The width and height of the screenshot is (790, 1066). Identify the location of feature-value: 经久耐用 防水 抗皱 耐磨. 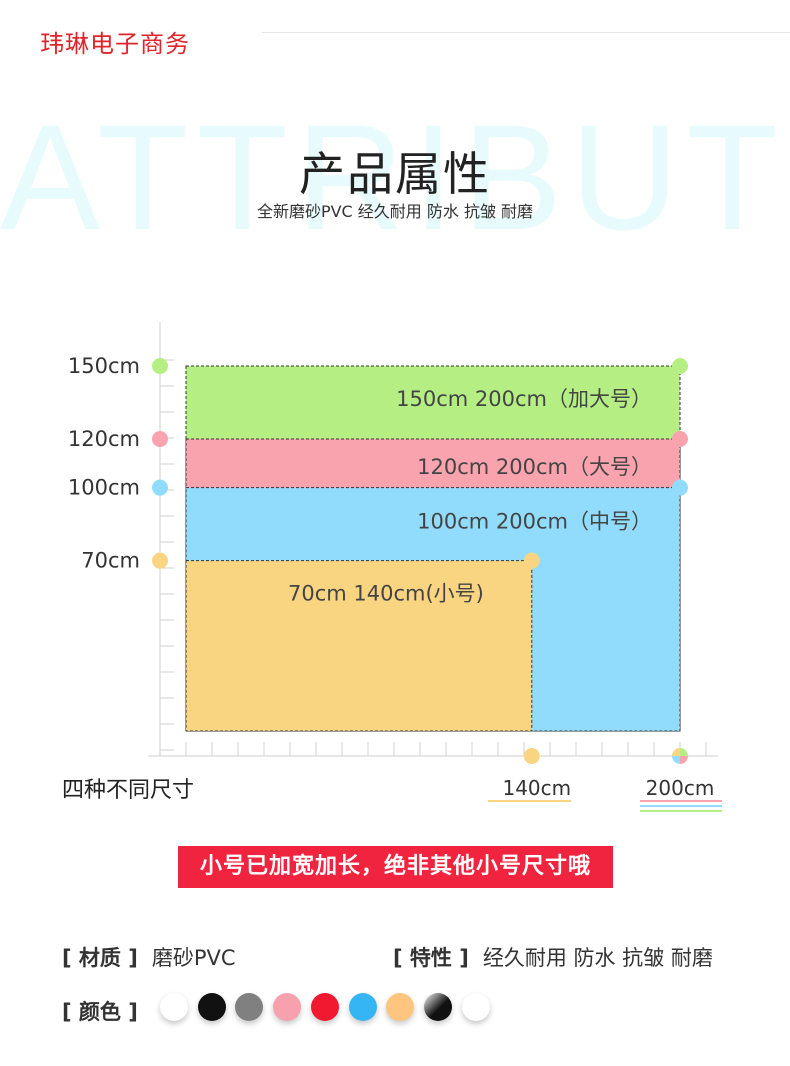
(597, 958).